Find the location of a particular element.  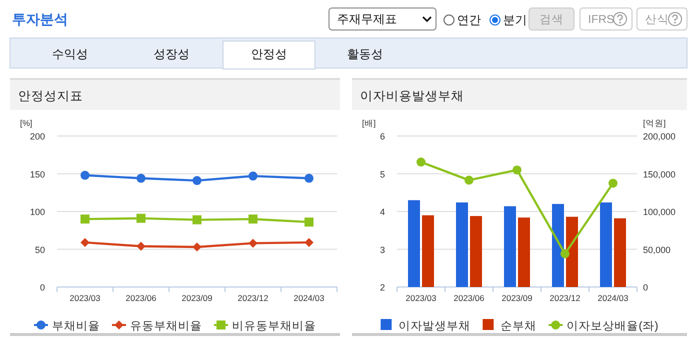

y-tick-label: 50 is located at coordinates (39, 249).